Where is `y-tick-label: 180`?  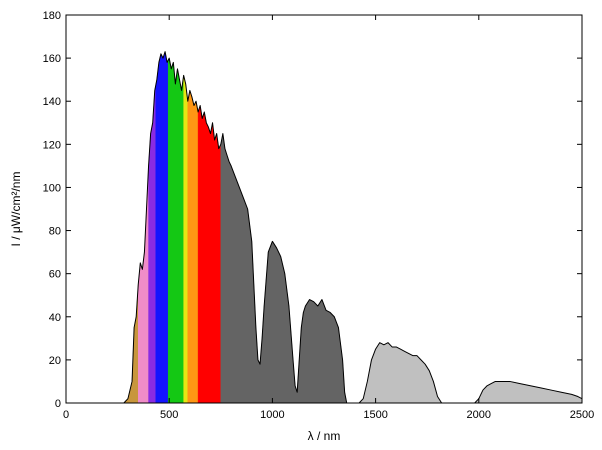
y-tick-label: 180 is located at coordinates (52, 16).